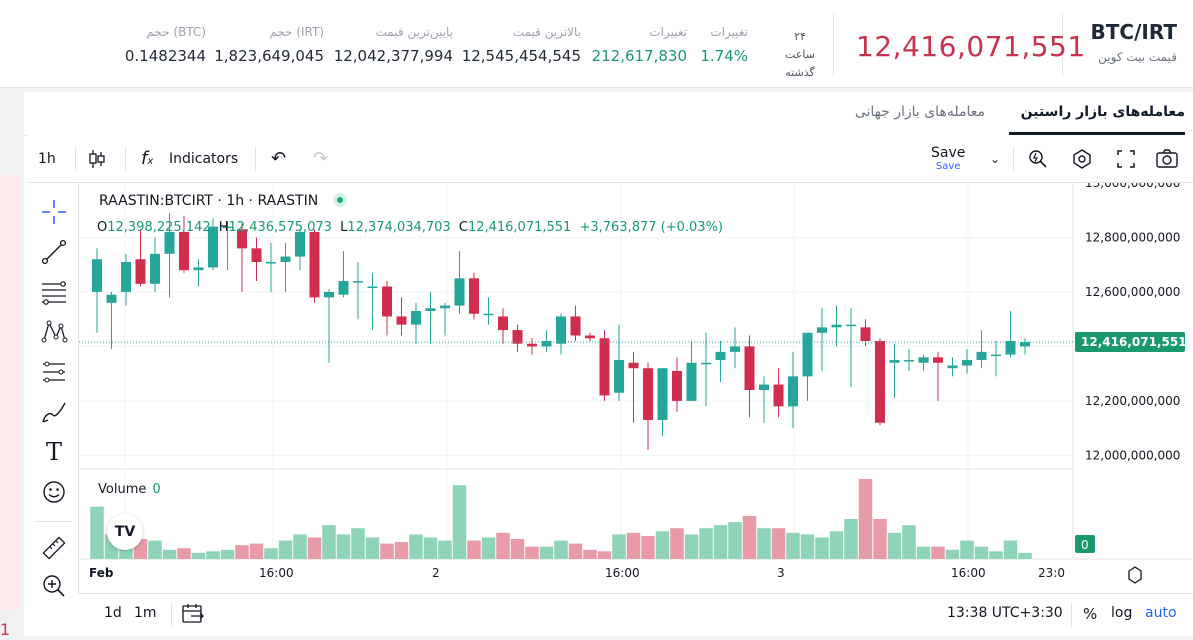 The height and width of the screenshot is (640, 1193). I want to click on y-axis-tick-label: 12,000,000,000, so click(1132, 455).